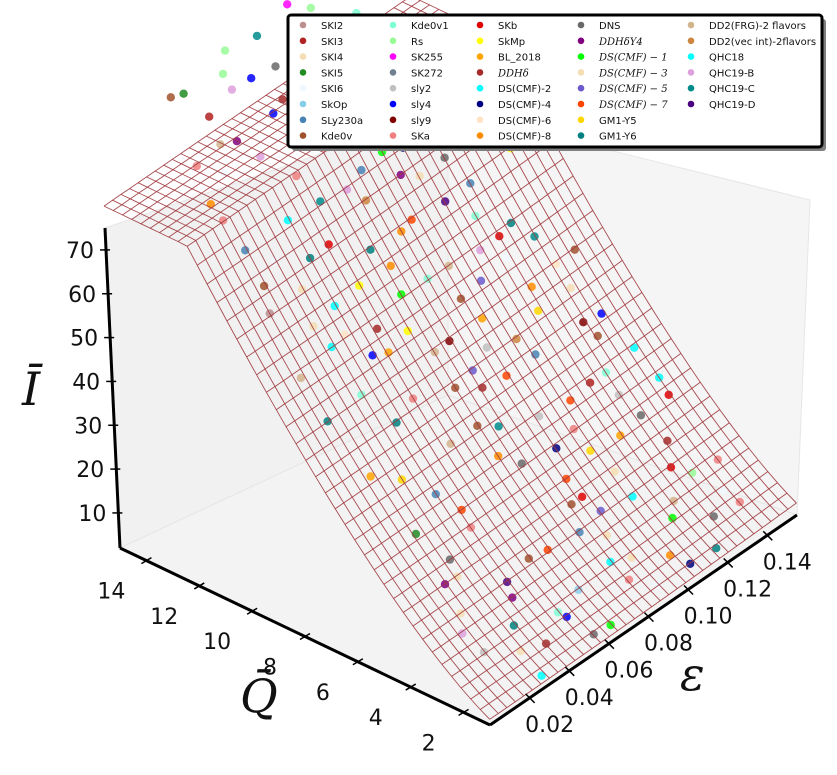 The image size is (837, 775). What do you see at coordinates (421, 105) in the screenshot?
I see `legend-label: sly4` at bounding box center [421, 105].